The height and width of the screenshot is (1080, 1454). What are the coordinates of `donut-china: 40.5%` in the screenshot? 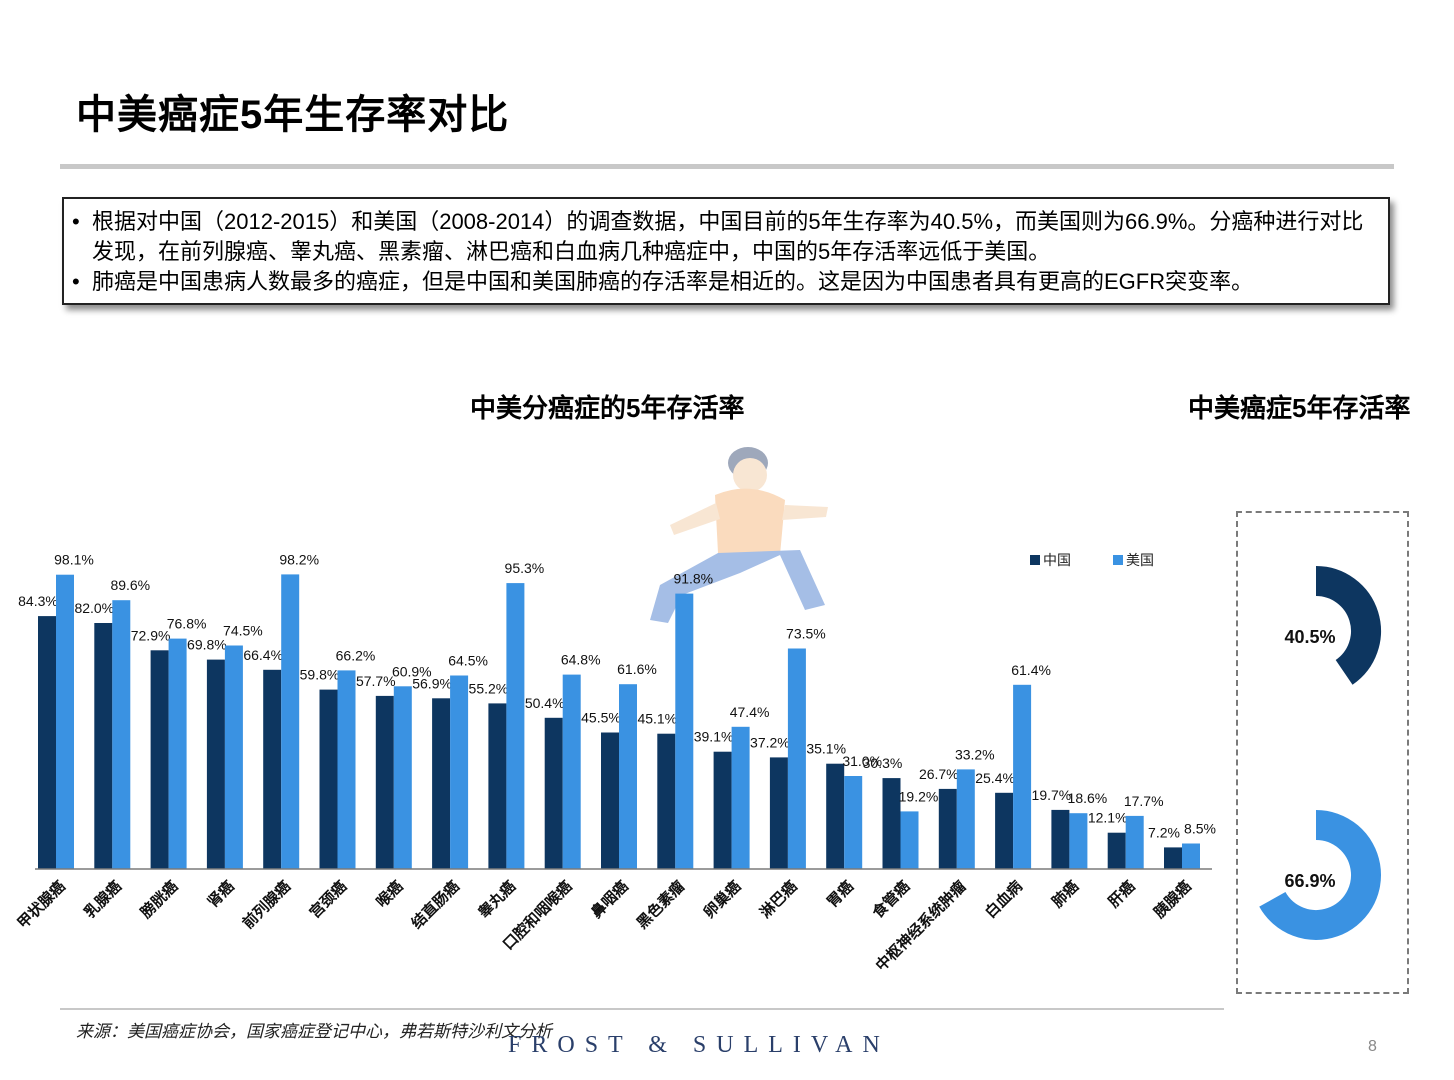 It's located at (1332, 625).